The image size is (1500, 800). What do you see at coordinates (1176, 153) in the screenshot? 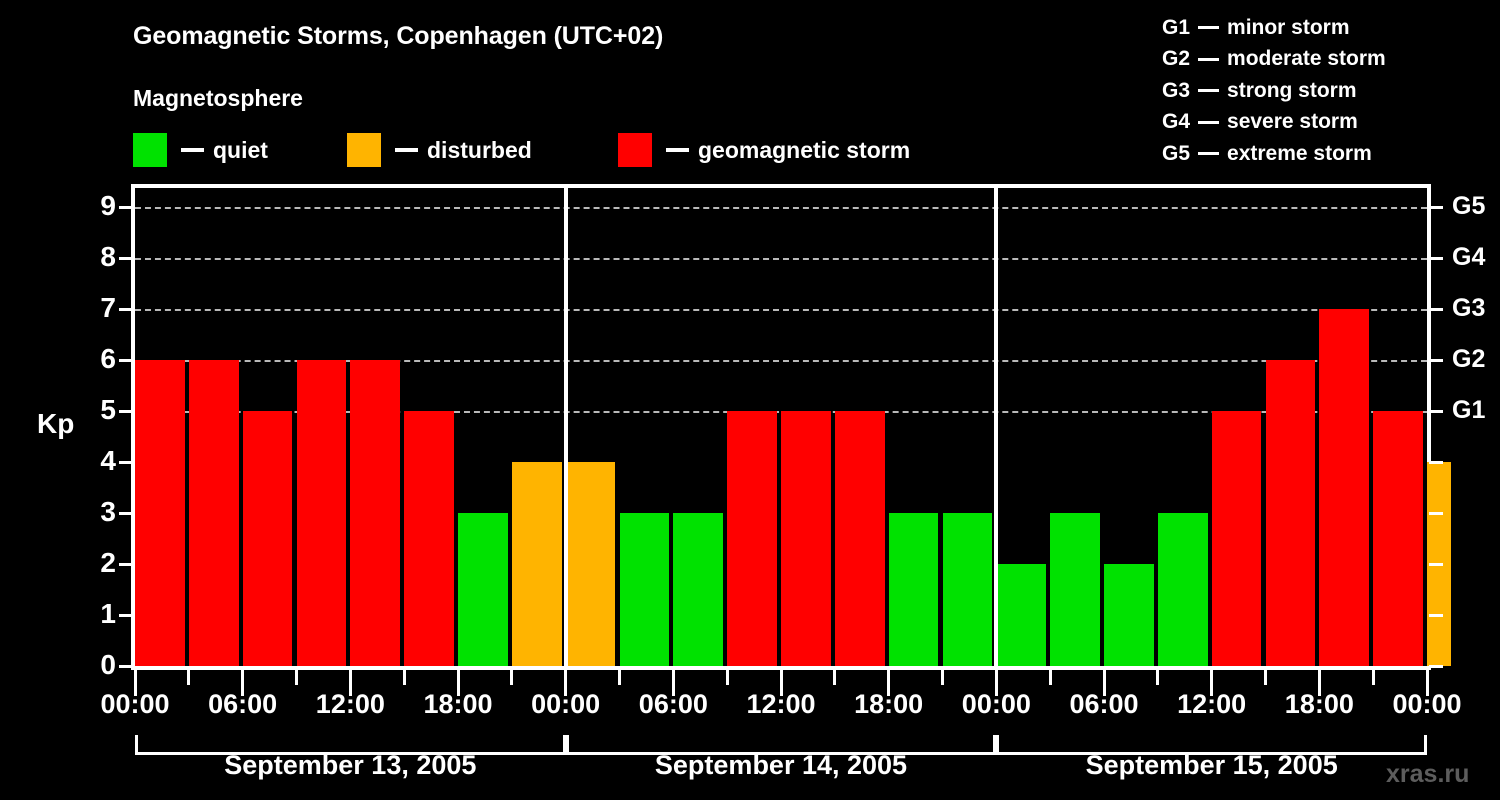
I see `g-legend-code: G5` at bounding box center [1176, 153].